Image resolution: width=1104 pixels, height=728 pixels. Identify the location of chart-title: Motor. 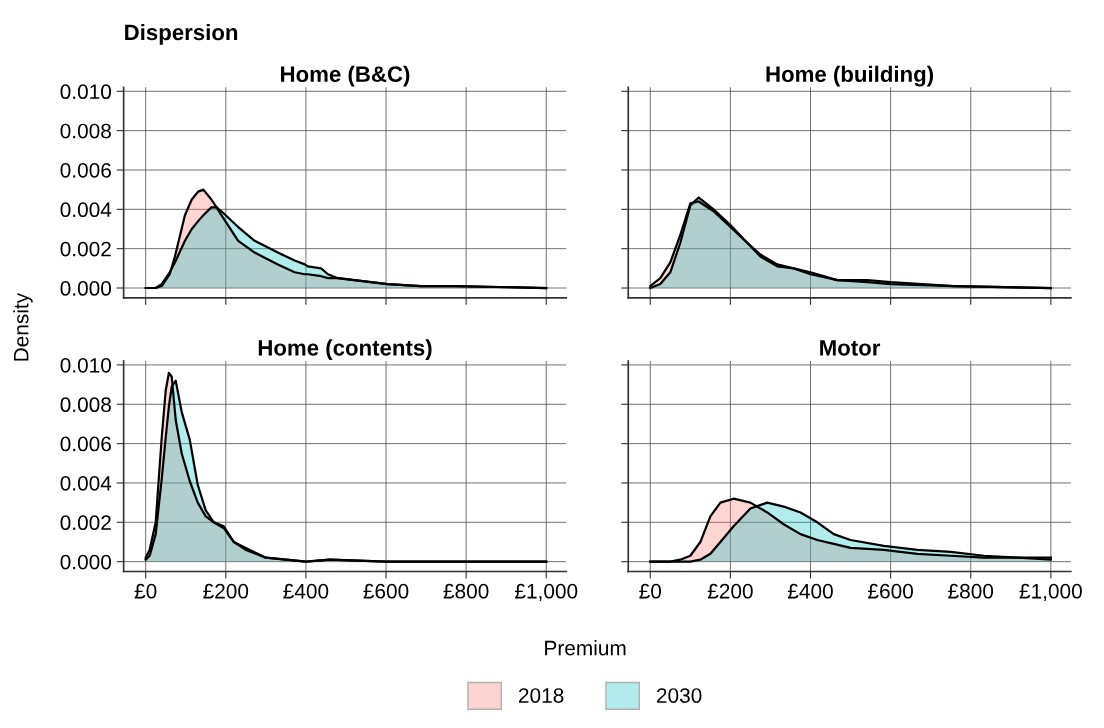
(850, 348).